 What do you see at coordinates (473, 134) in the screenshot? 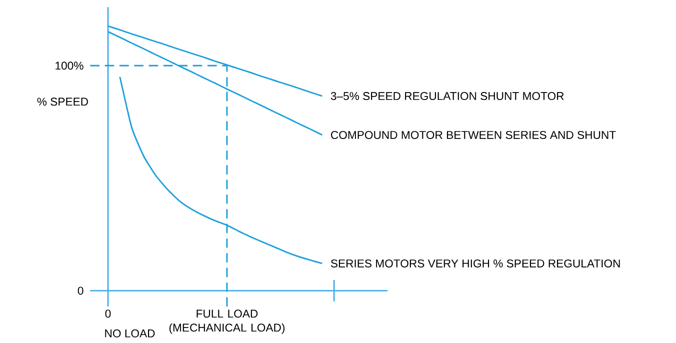
I see `series-label: COMPOUND MOTOR BETWEEN SERIES AND SHUNT` at bounding box center [473, 134].